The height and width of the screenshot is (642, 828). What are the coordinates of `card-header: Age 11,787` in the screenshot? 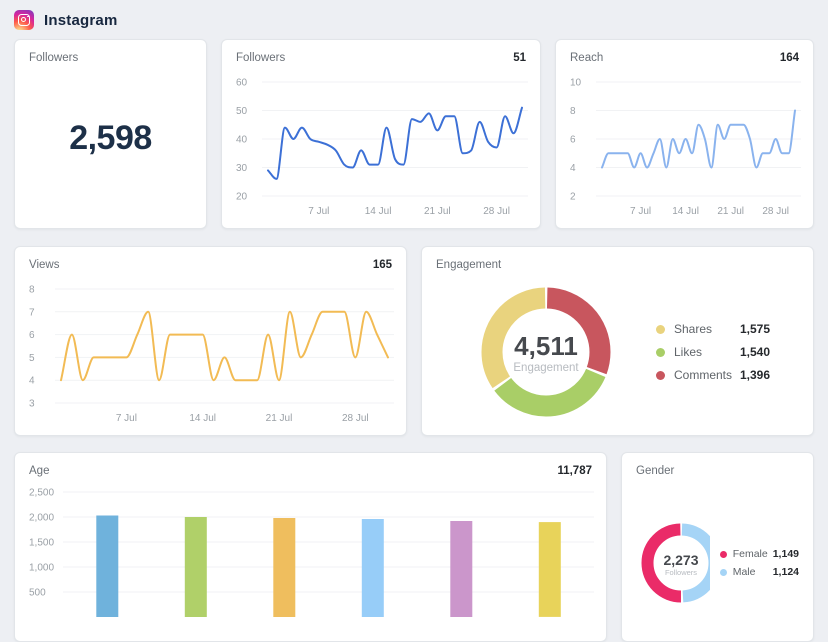 It's located at (310, 473).